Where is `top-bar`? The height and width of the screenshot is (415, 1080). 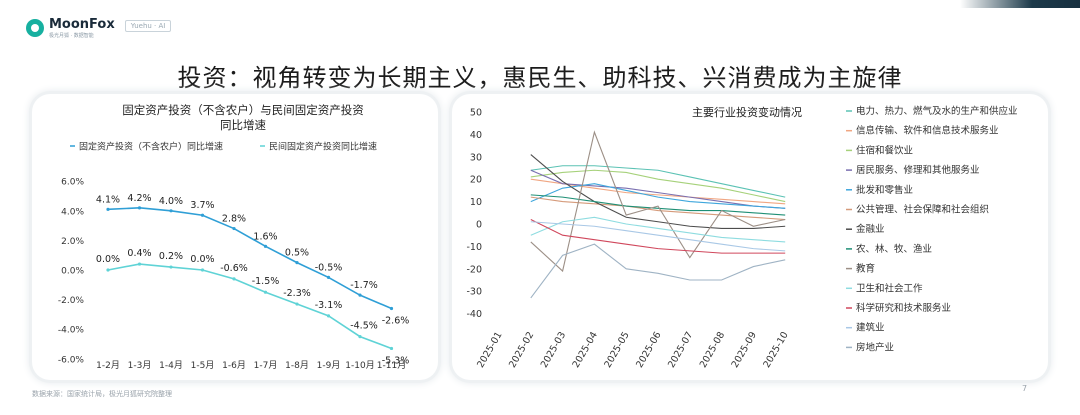 top-bar is located at coordinates (540, 5).